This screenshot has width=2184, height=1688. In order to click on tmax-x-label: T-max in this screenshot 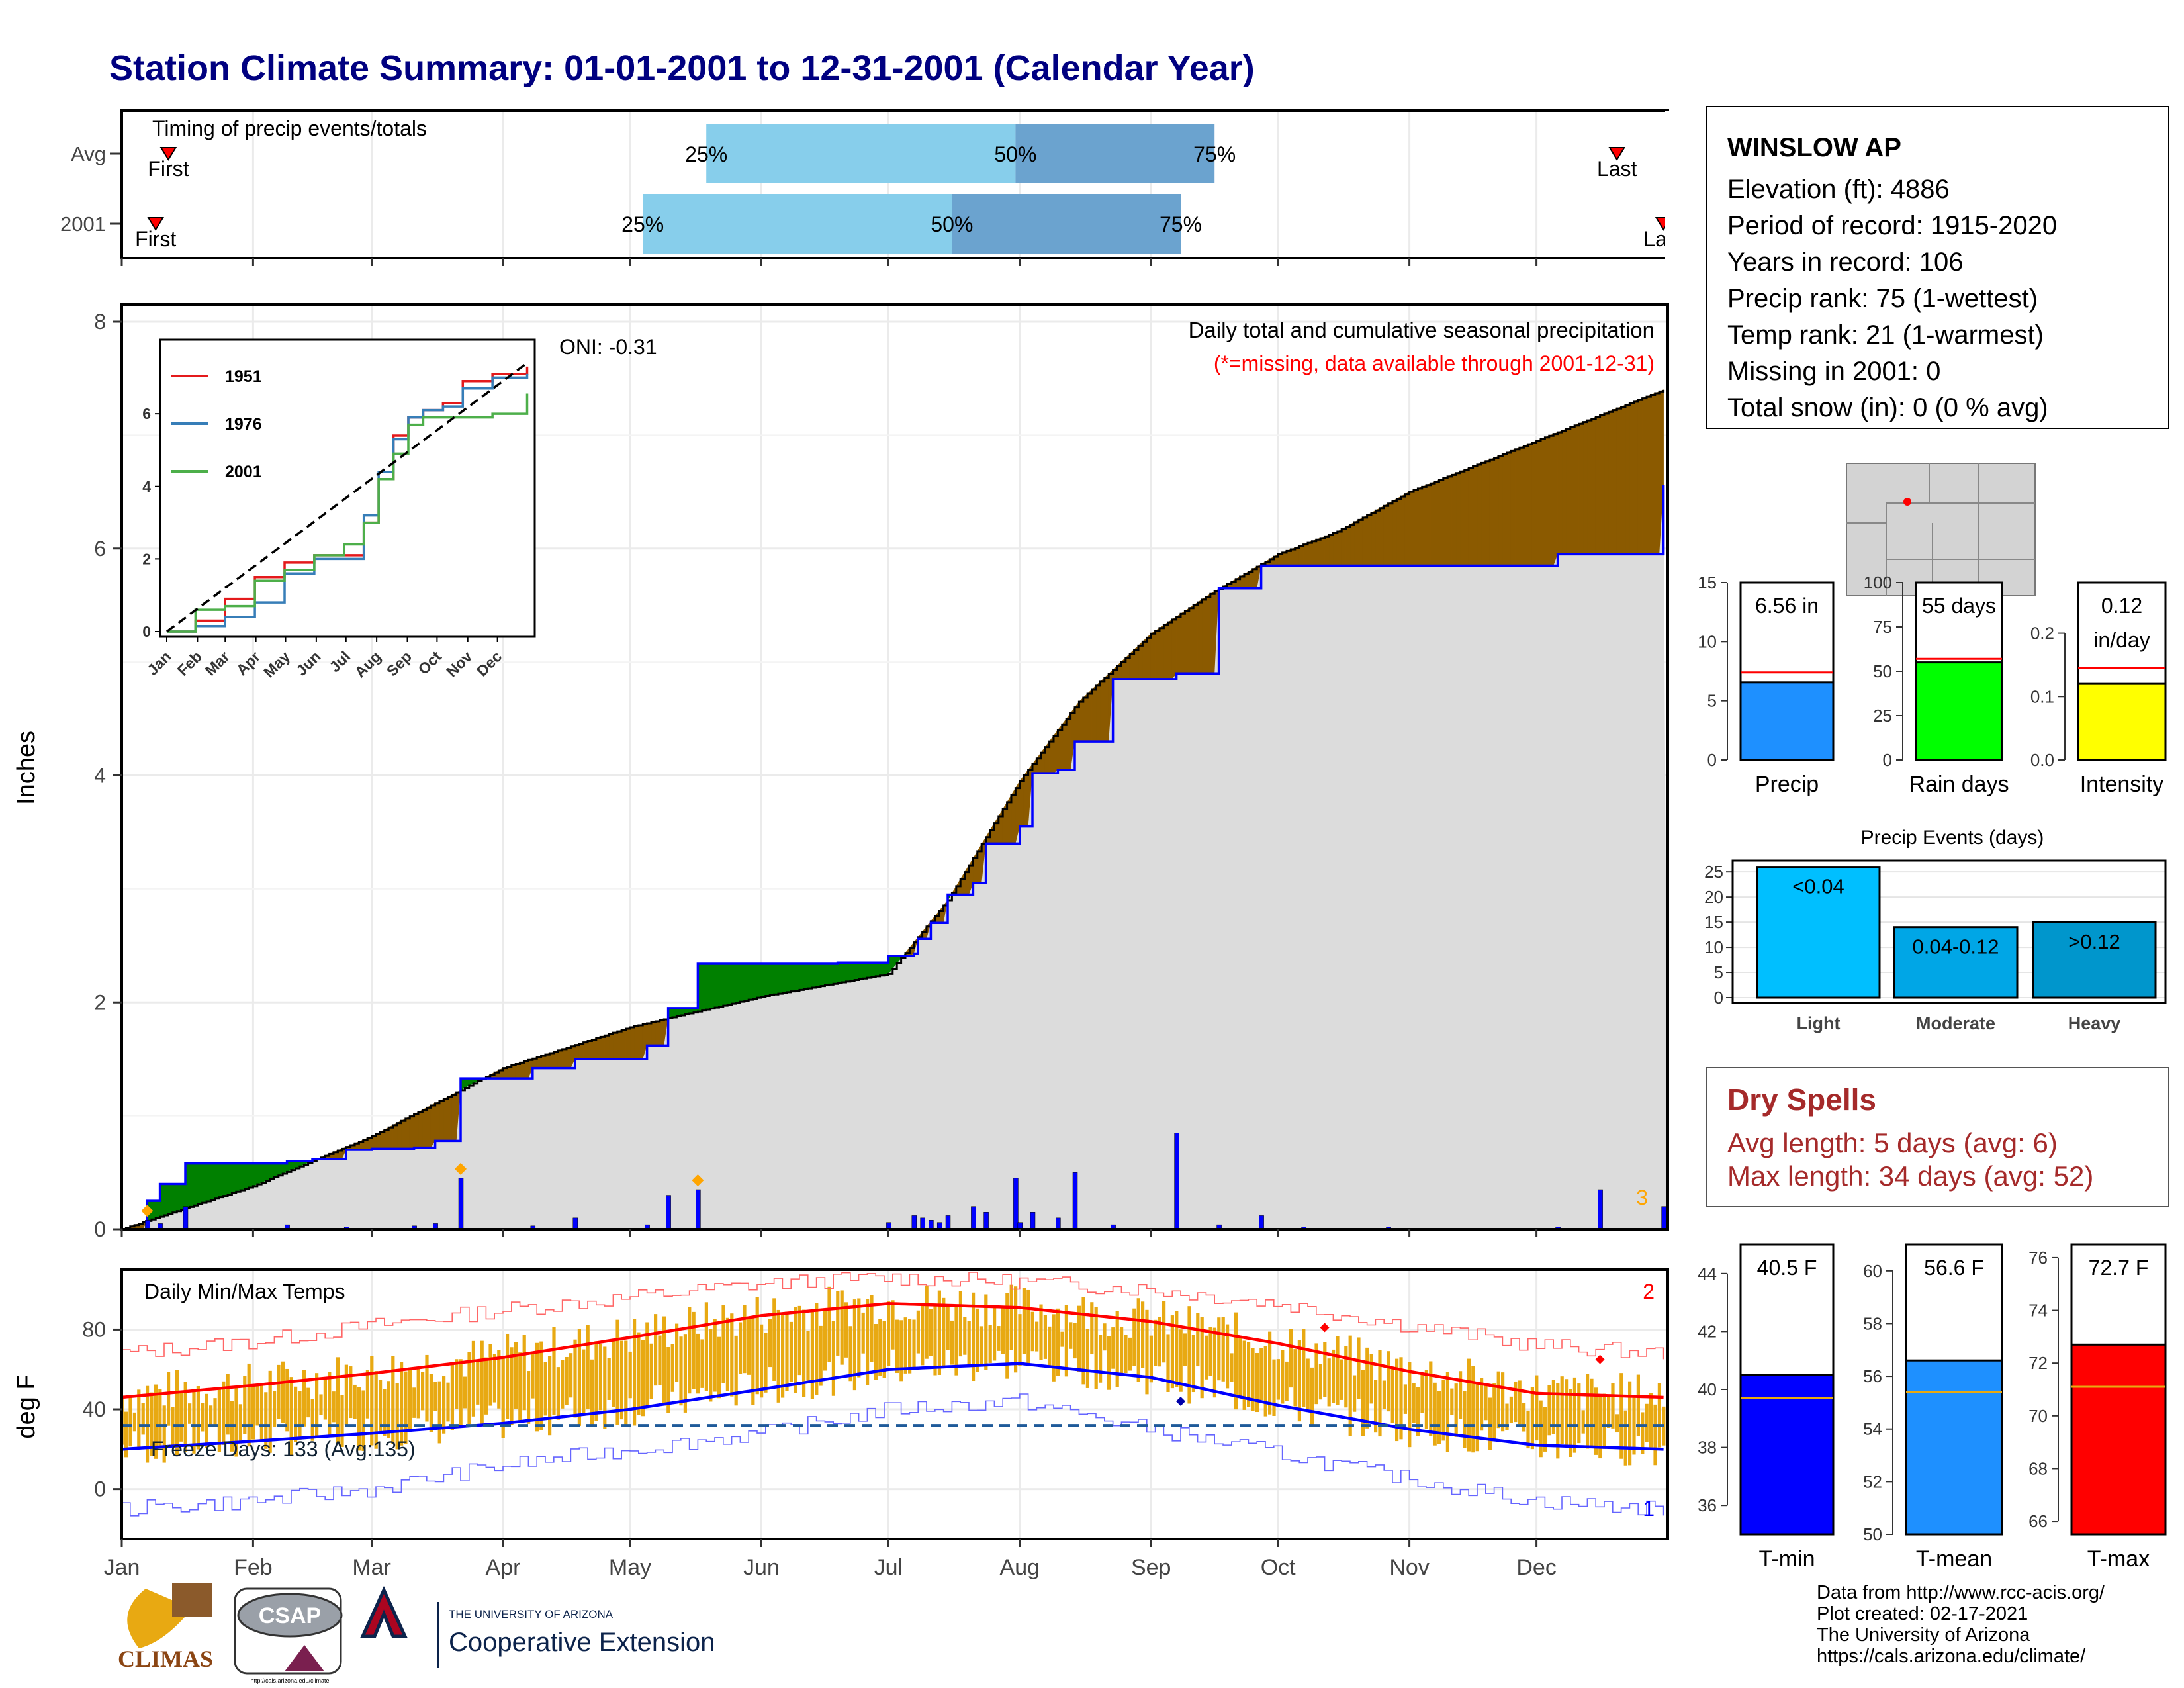, I will do `click(2118, 1558)`.